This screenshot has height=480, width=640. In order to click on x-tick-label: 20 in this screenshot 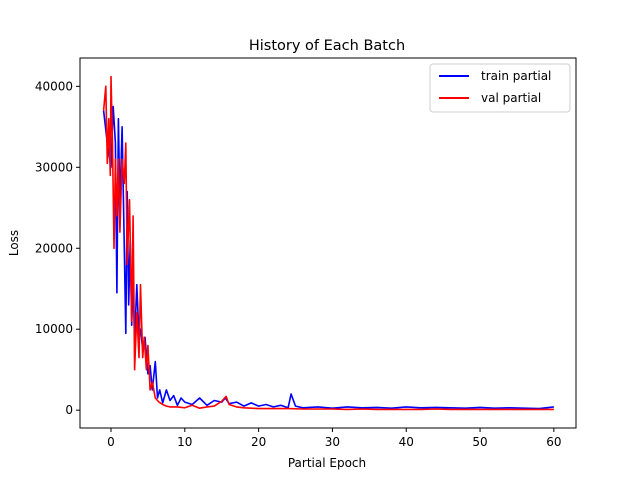, I will do `click(258, 442)`.